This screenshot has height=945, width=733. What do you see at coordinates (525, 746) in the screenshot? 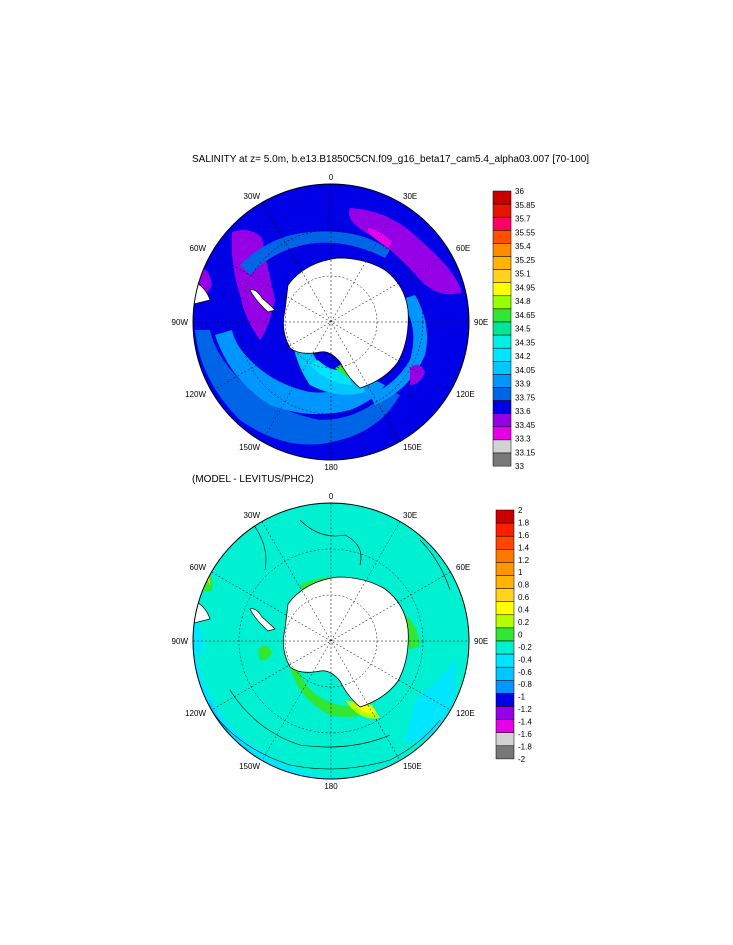
I see `colorbar-label: -1.8` at bounding box center [525, 746].